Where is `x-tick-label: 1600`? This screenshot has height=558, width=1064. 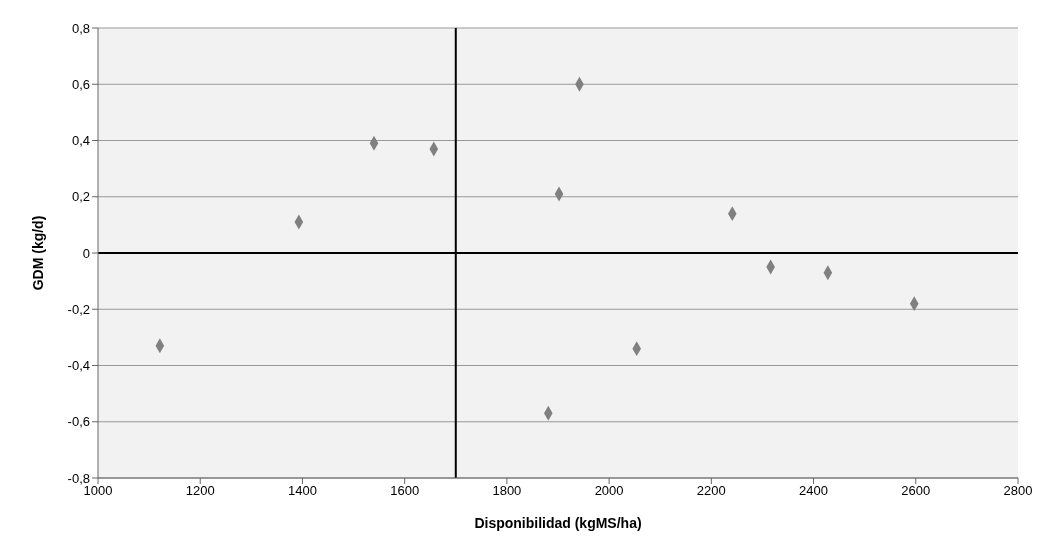 x-tick-label: 1600 is located at coordinates (405, 491).